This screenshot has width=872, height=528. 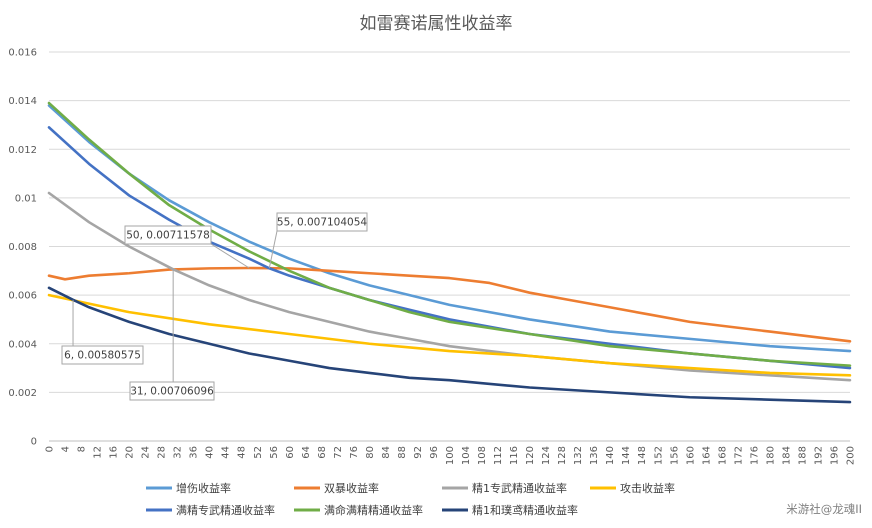 I want to click on x-tick-label: 120, so click(x=530, y=455).